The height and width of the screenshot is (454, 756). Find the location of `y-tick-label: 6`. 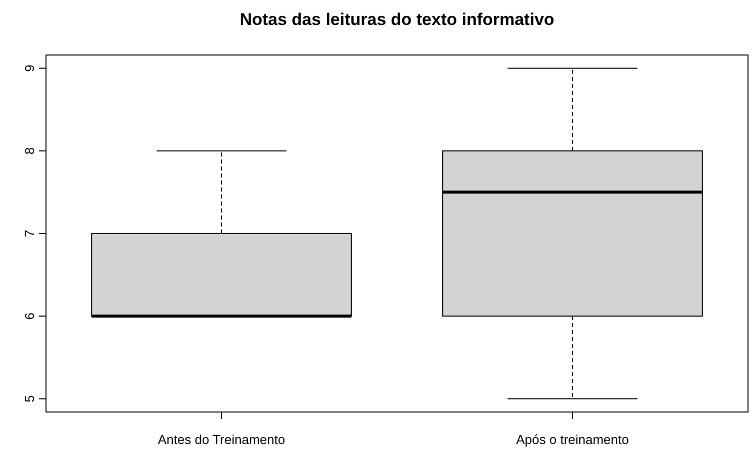

y-tick-label: 6 is located at coordinates (29, 316).